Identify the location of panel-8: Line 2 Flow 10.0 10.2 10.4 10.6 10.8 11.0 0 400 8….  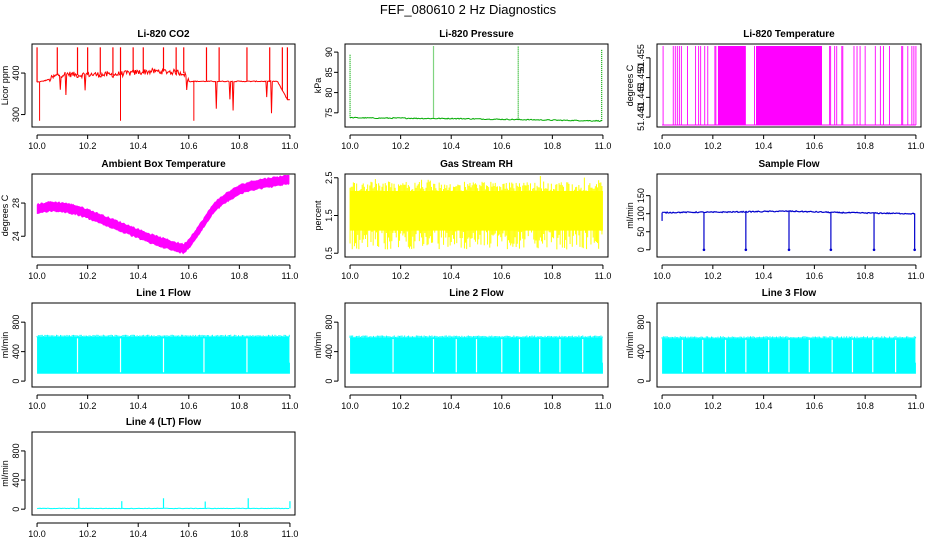
(462, 349).